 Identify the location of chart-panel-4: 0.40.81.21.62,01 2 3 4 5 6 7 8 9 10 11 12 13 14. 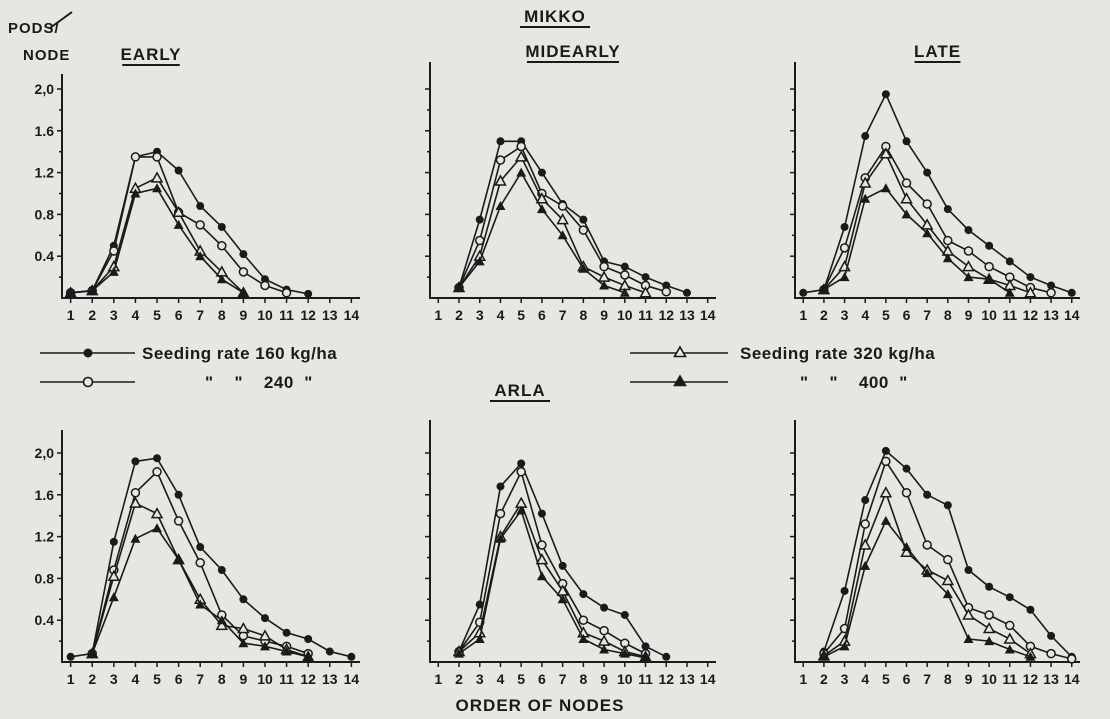
(197, 558).